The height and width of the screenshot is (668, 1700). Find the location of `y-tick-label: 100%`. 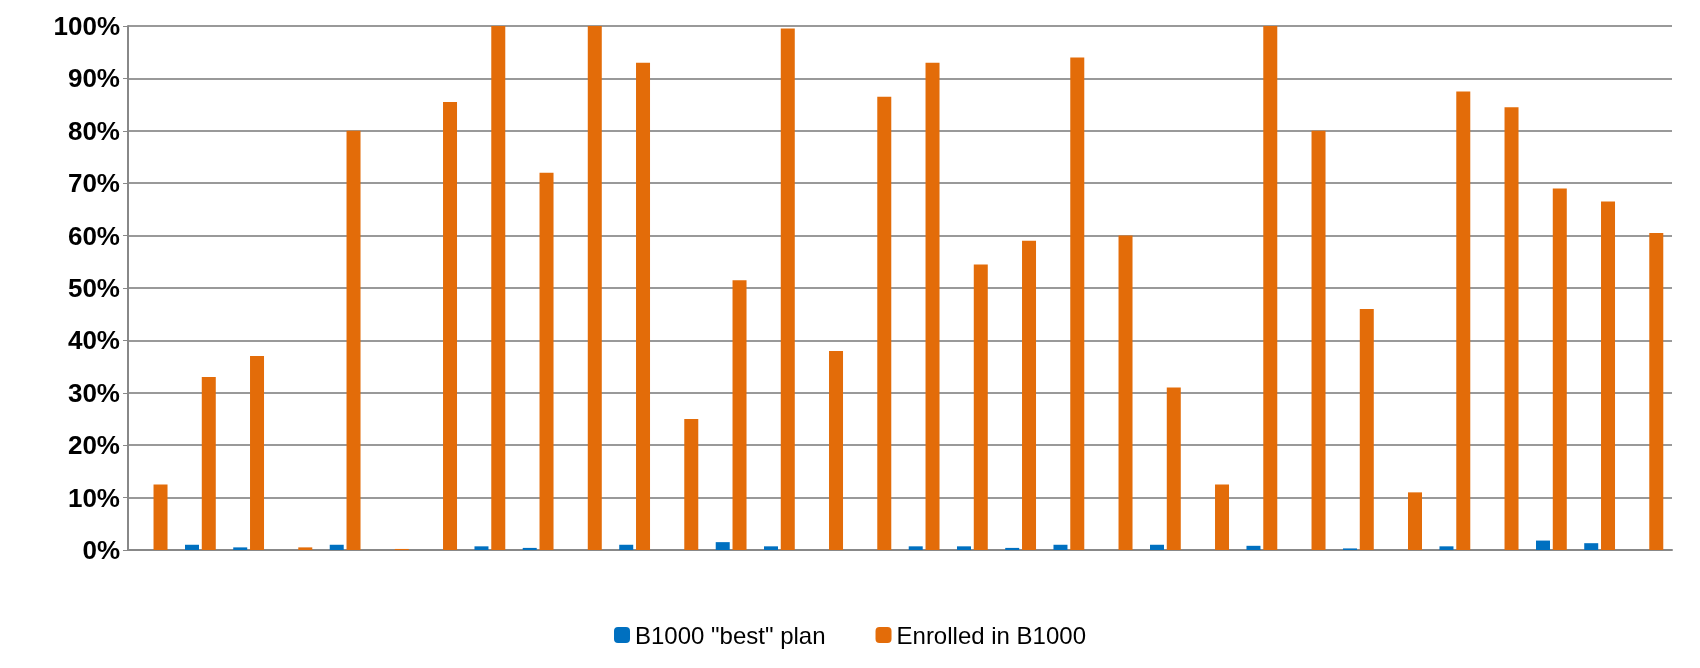

y-tick-label: 100% is located at coordinates (86, 26).